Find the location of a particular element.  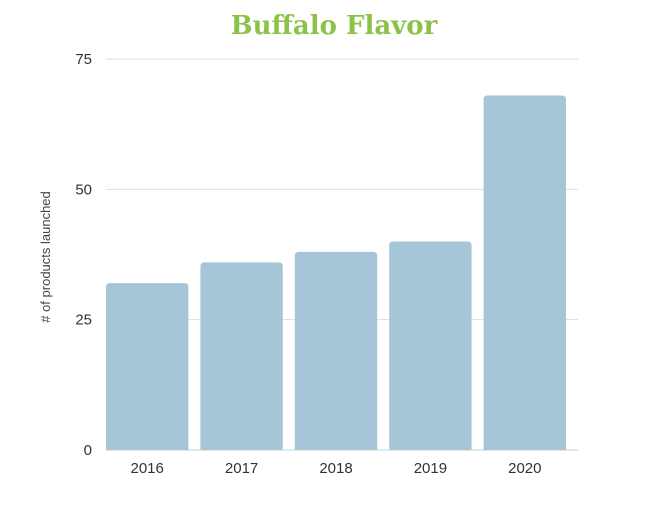

bar-2019 is located at coordinates (430, 345).